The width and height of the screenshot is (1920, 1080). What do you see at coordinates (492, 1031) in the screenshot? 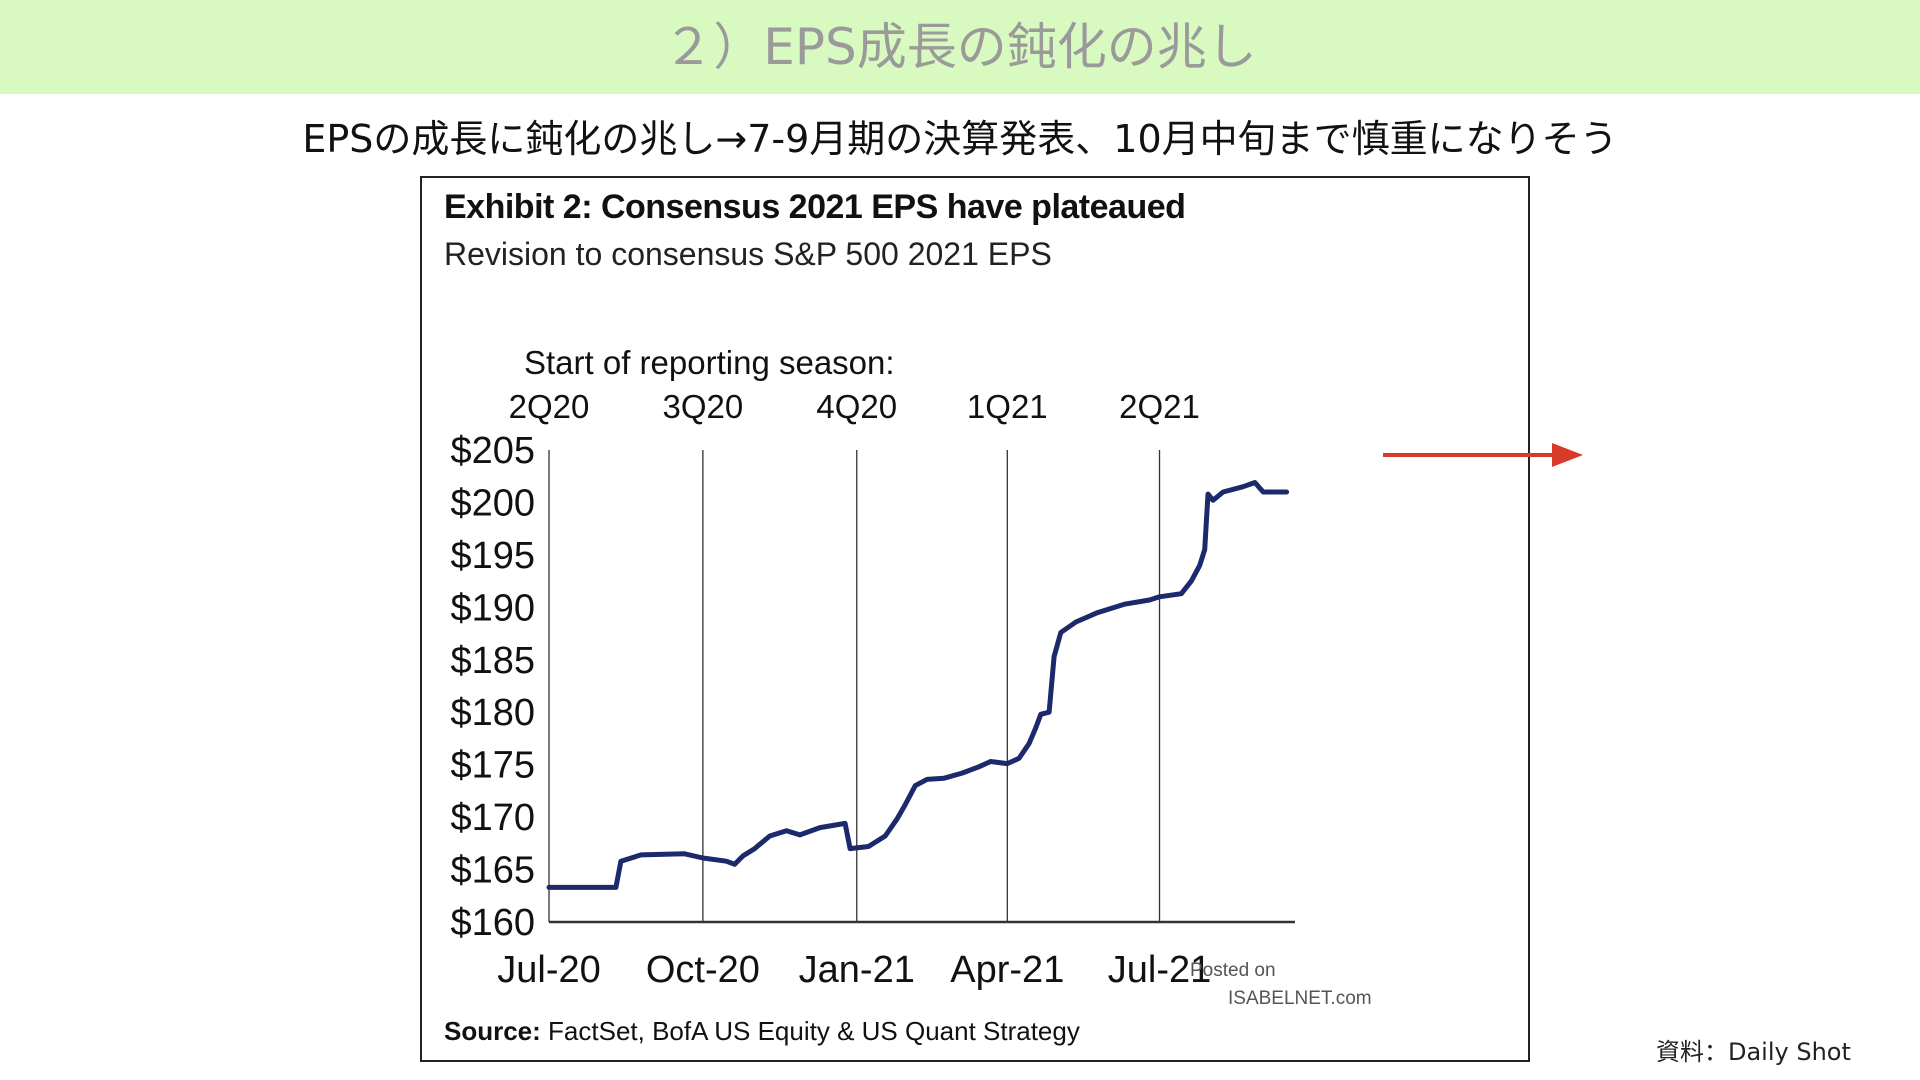
I see `source-label: Source:` at bounding box center [492, 1031].